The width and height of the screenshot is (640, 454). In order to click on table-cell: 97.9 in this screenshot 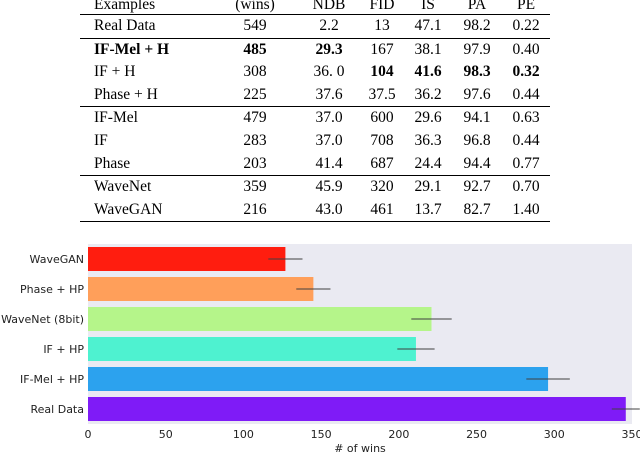, I will do `click(477, 49)`.